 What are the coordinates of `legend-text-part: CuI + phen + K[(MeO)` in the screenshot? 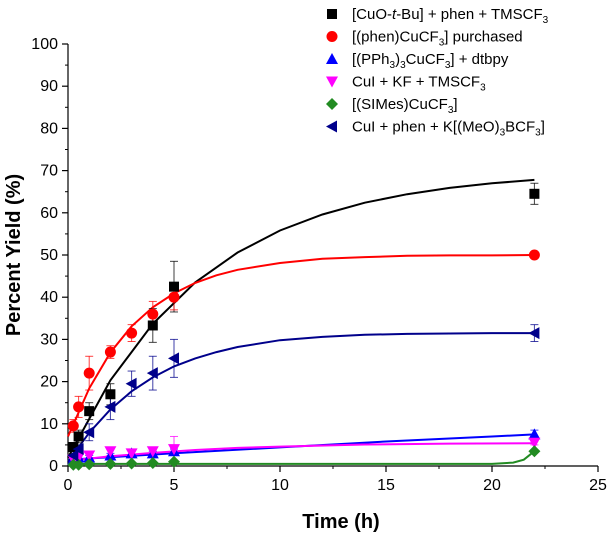 It's located at (426, 127).